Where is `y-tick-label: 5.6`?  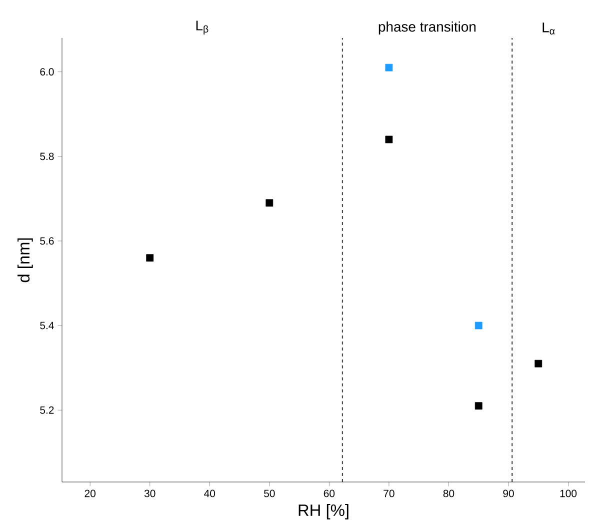 y-tick-label: 5.6 is located at coordinates (47, 241).